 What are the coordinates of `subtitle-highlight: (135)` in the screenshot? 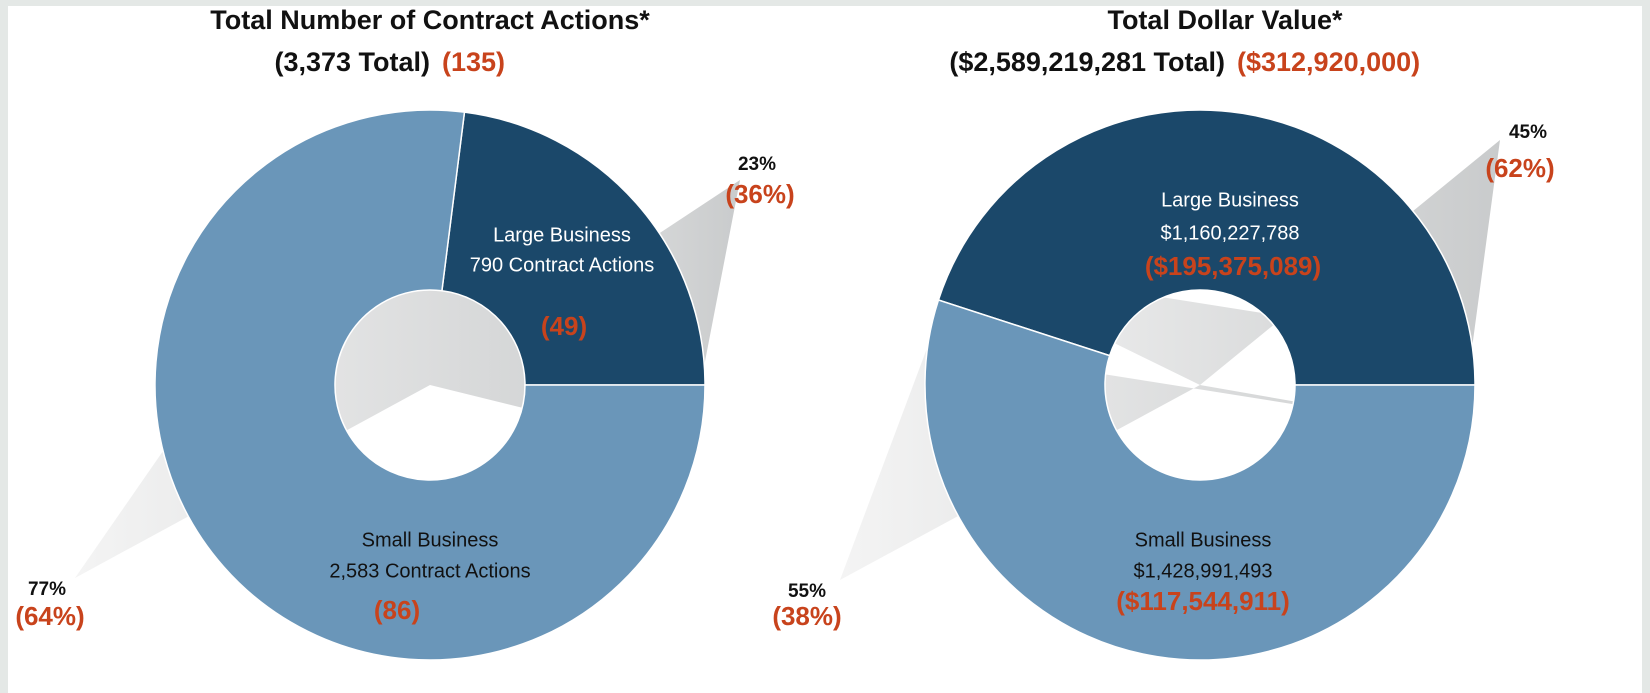 It's located at (473, 62).